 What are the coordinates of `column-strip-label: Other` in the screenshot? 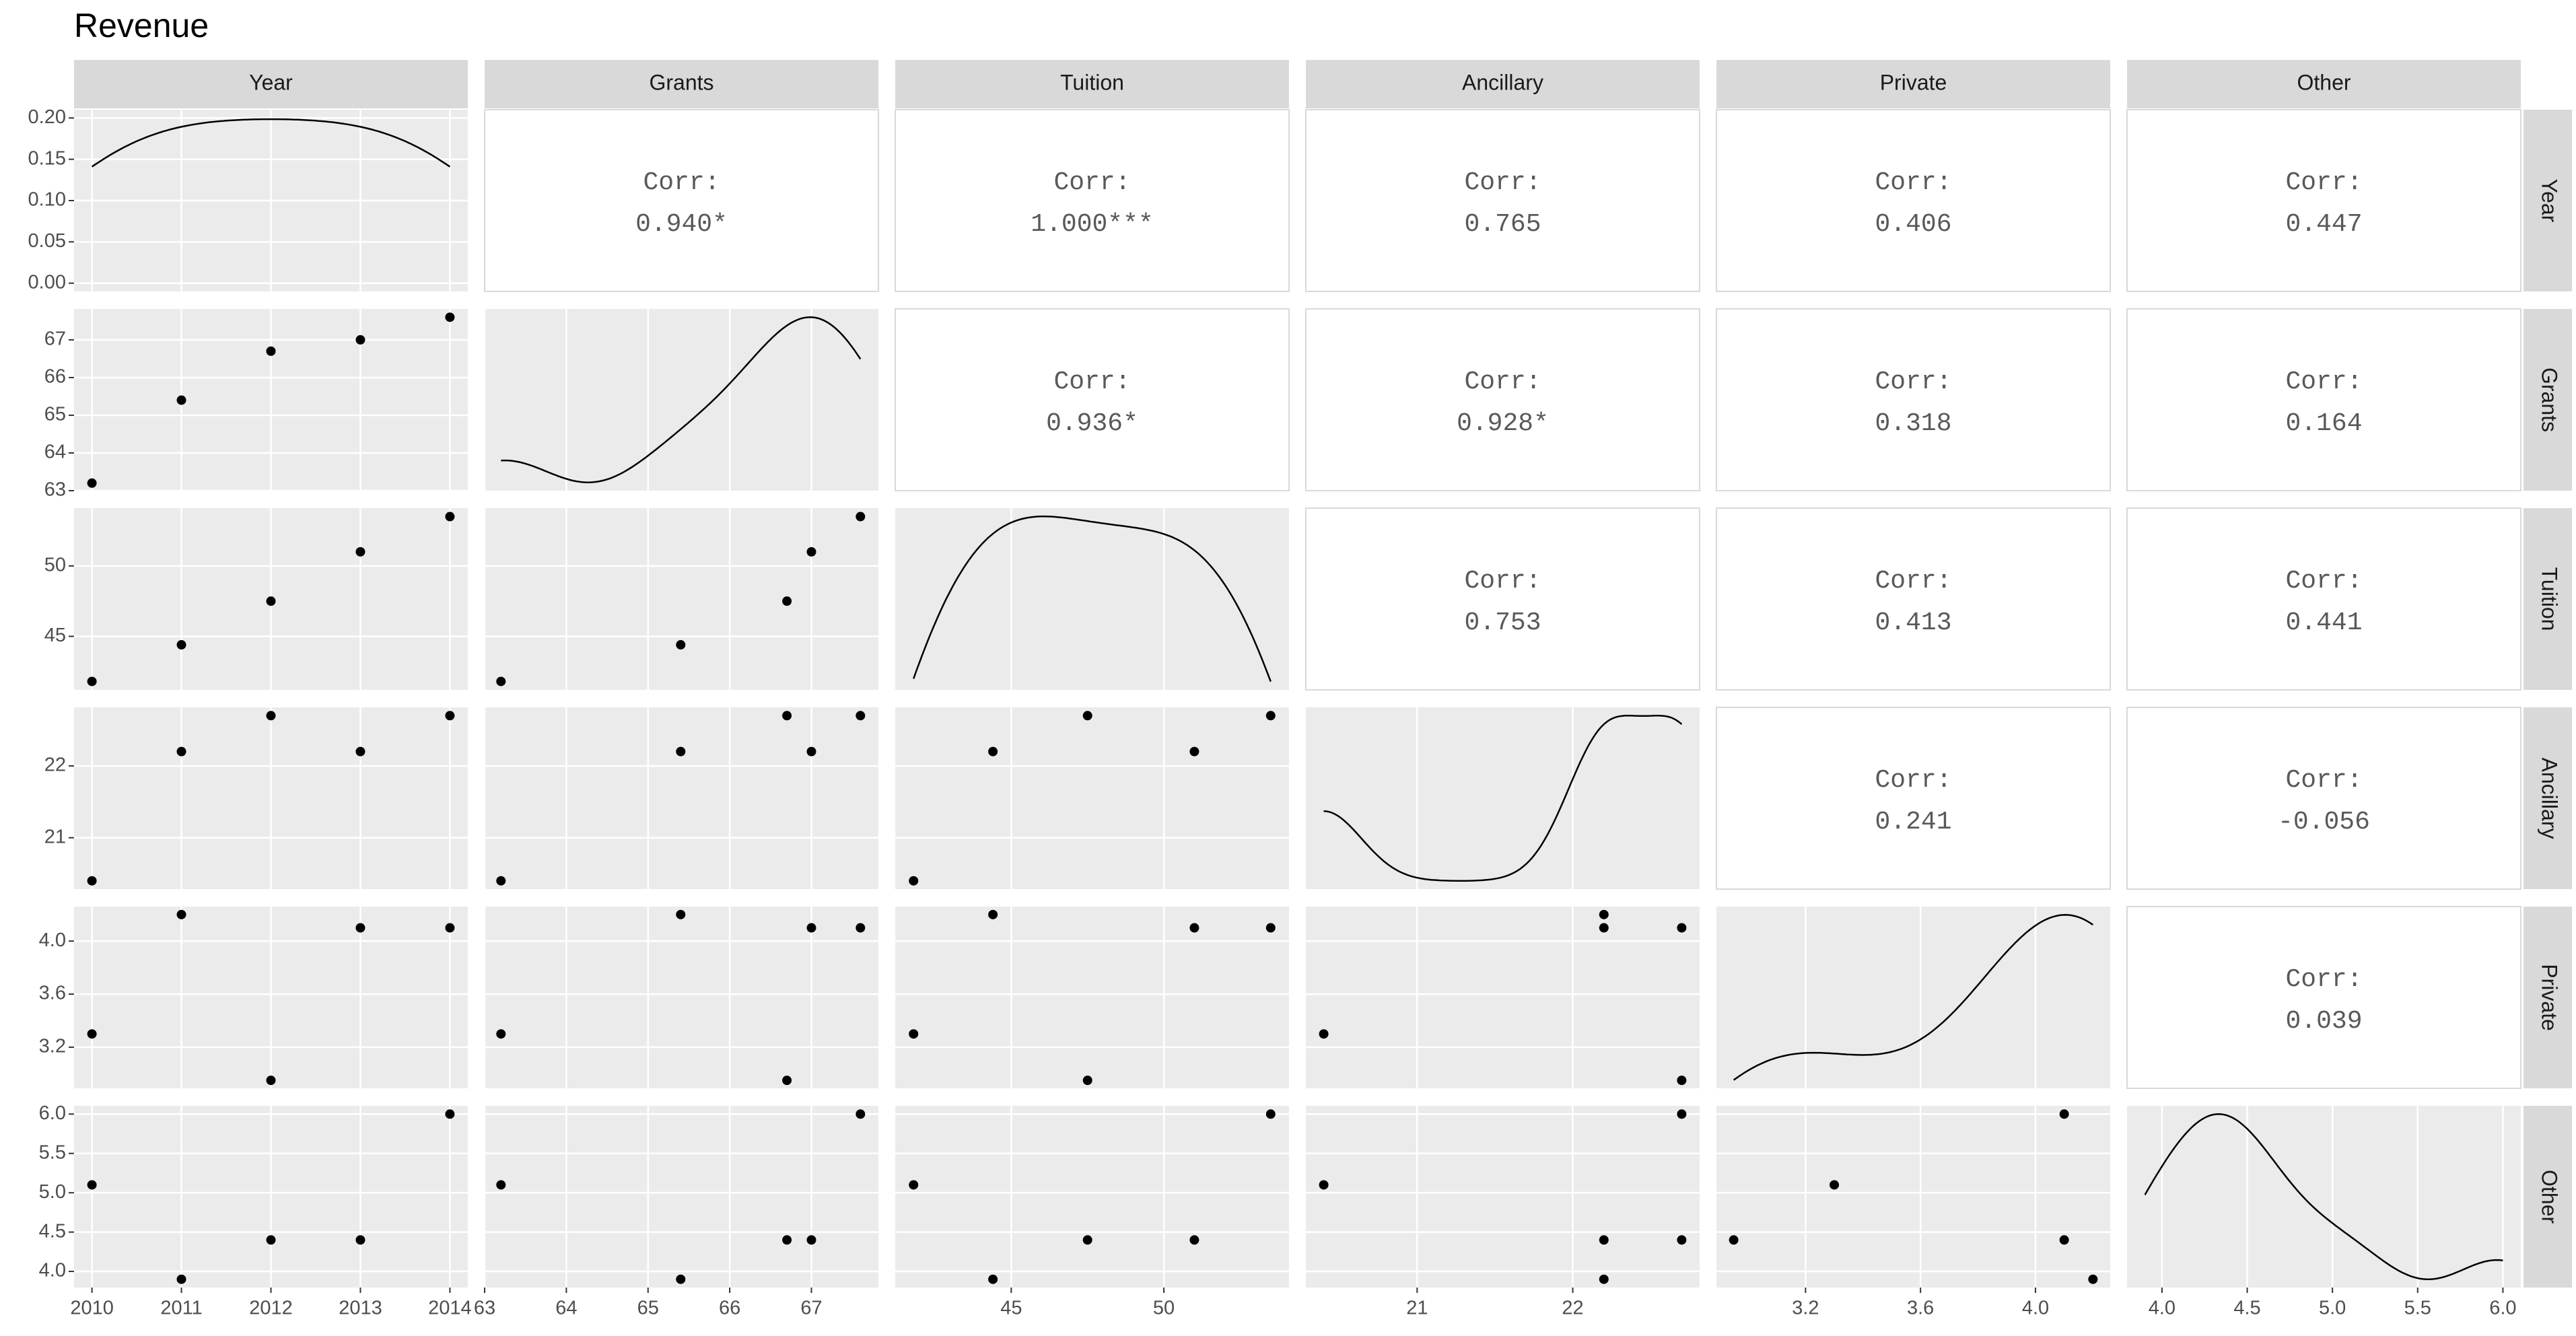 It's located at (2324, 82).